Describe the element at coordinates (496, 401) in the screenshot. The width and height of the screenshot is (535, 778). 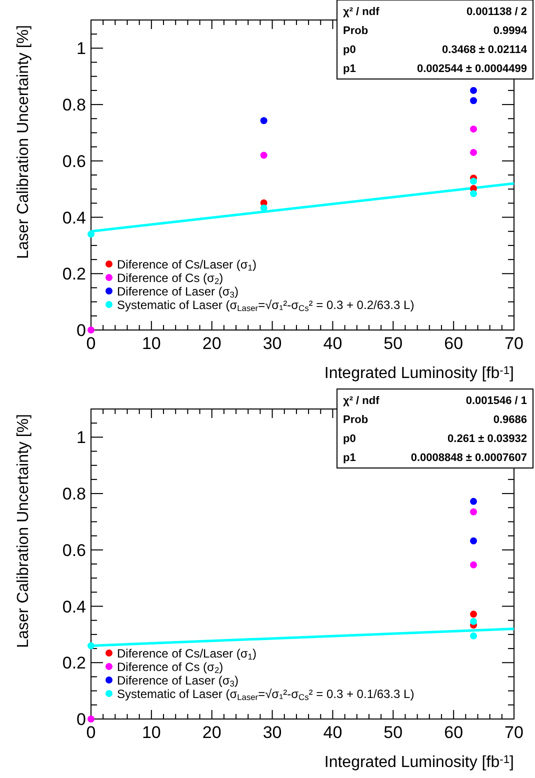
I see `text: 0.001546 / 1` at that location.